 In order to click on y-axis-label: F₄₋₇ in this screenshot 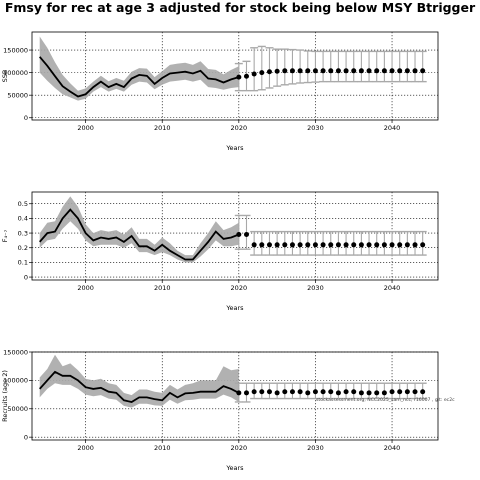, I will do `click(5, 235)`.